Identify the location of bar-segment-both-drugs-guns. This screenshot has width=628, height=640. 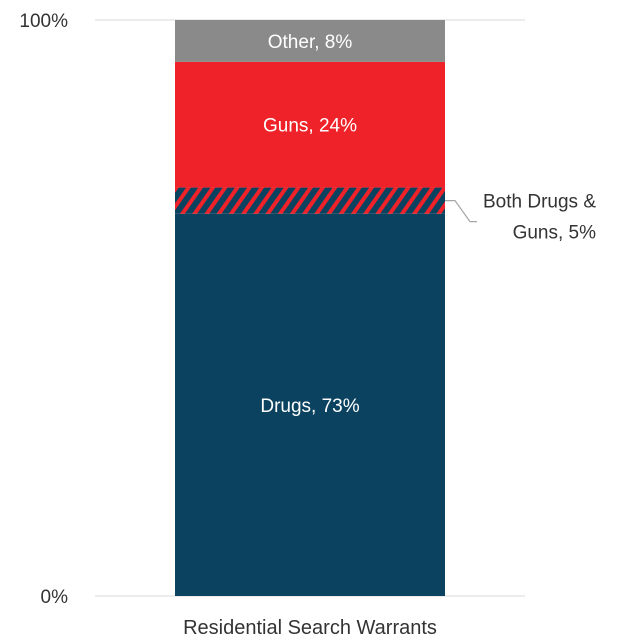
(310, 200).